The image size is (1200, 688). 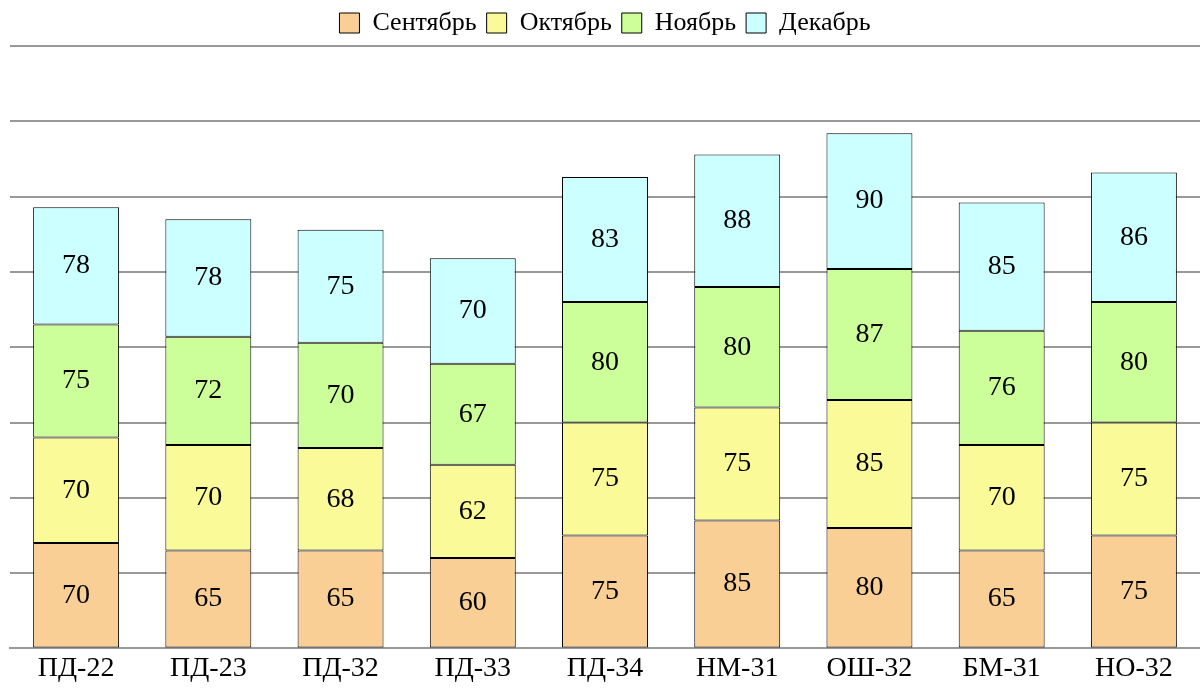 I want to click on x-tick-label: ПД-32, so click(x=340, y=666).